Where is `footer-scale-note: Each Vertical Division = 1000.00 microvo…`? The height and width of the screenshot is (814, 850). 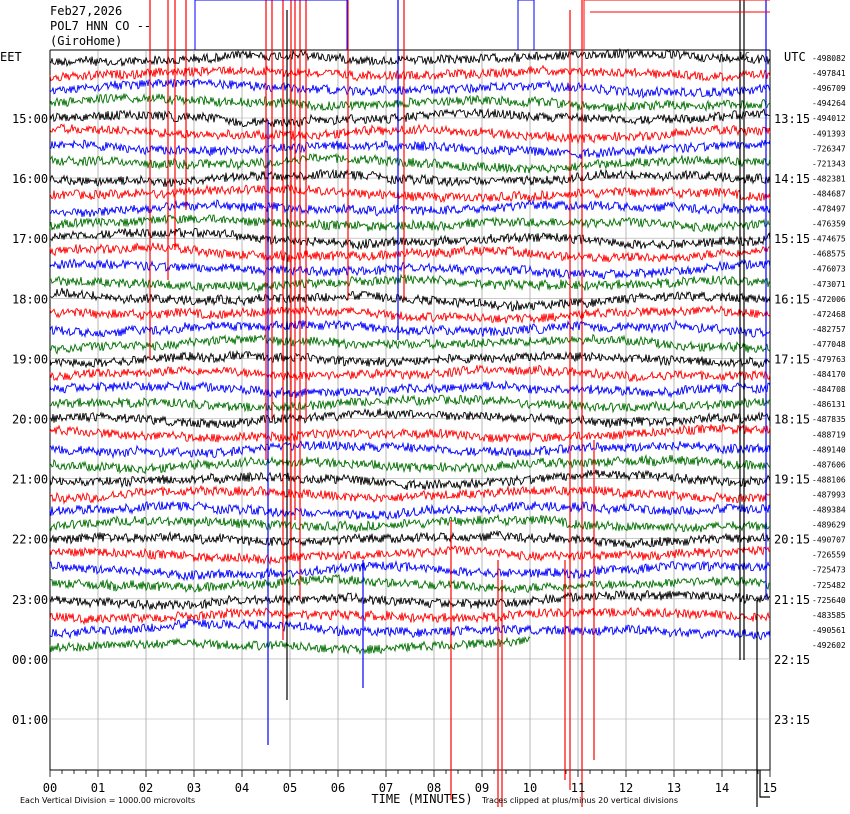 footer-scale-note: Each Vertical Division = 1000.00 microvo… is located at coordinates (107, 800).